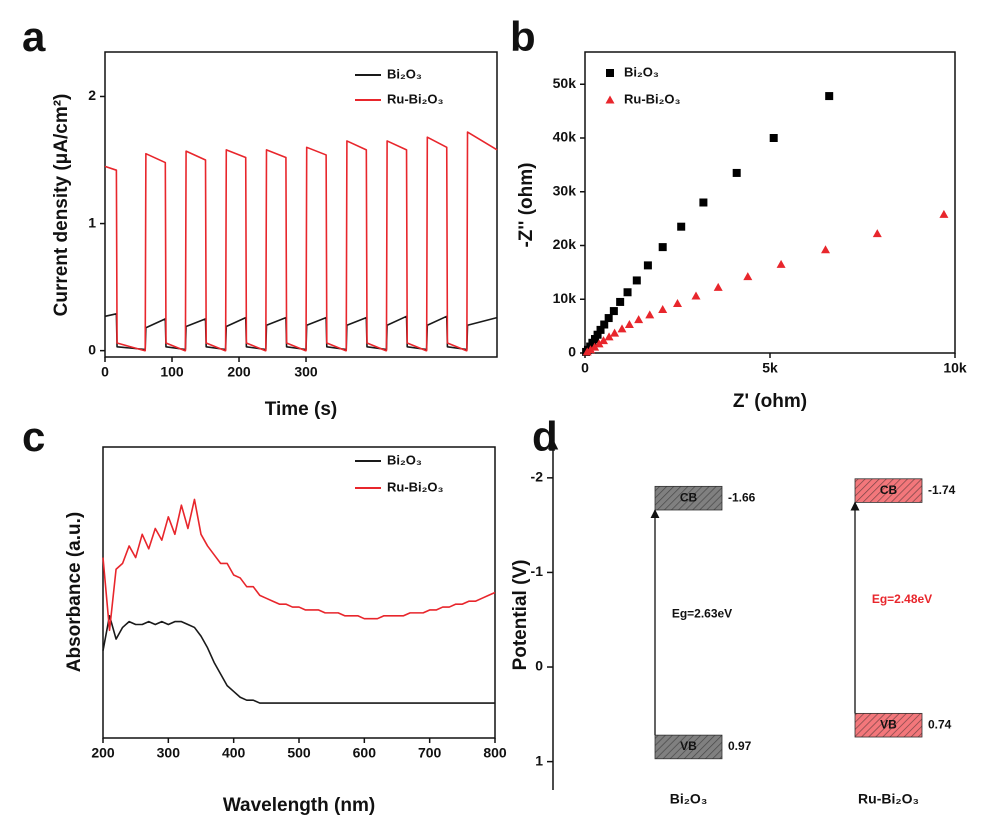 This screenshot has width=987, height=828. I want to click on x-axis-label: Time (s), so click(301, 409).